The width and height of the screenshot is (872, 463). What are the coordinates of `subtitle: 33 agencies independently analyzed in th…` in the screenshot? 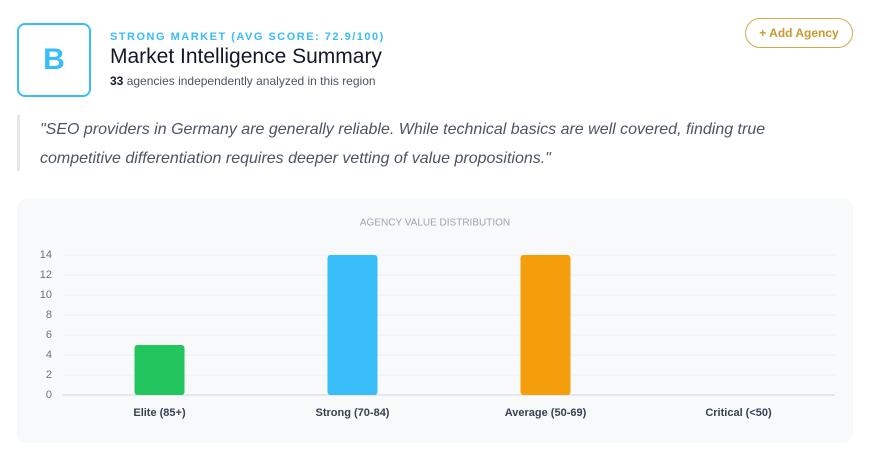 It's located at (243, 81).